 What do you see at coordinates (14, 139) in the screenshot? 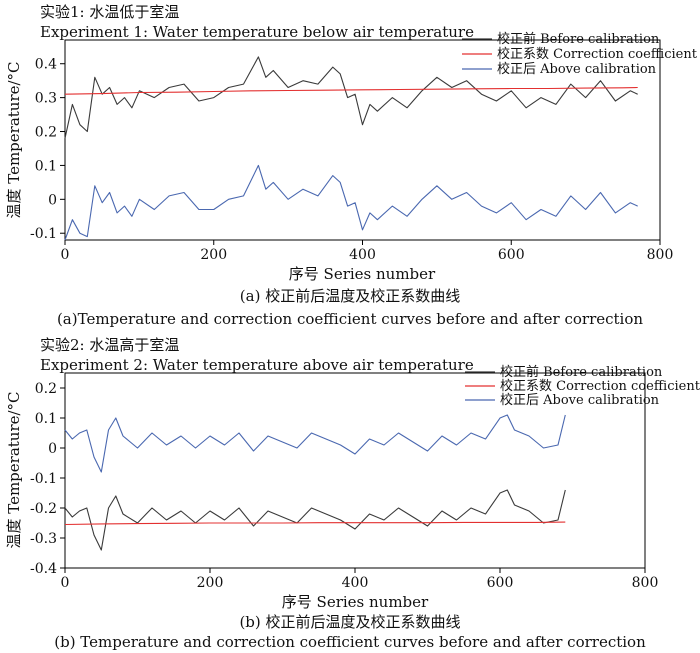
I see `chart-a-ylabel: 温度 Temperature/°C` at bounding box center [14, 139].